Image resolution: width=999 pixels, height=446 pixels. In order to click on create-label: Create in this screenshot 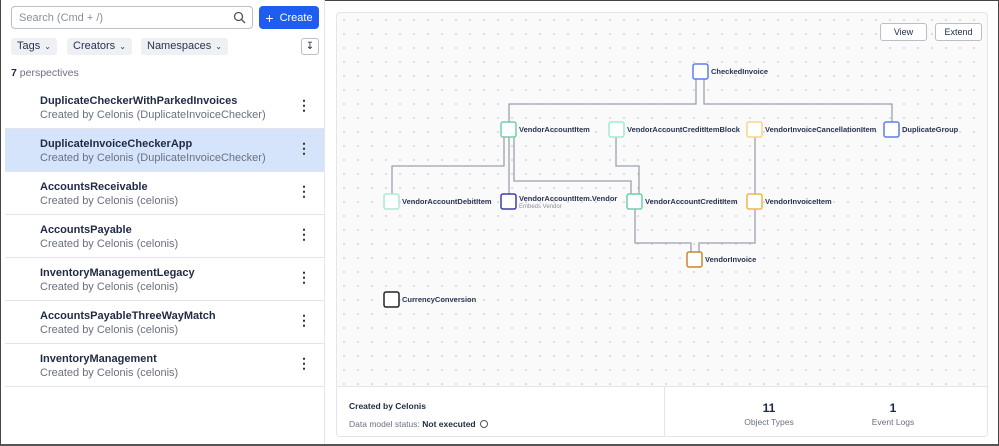, I will do `click(296, 17)`.